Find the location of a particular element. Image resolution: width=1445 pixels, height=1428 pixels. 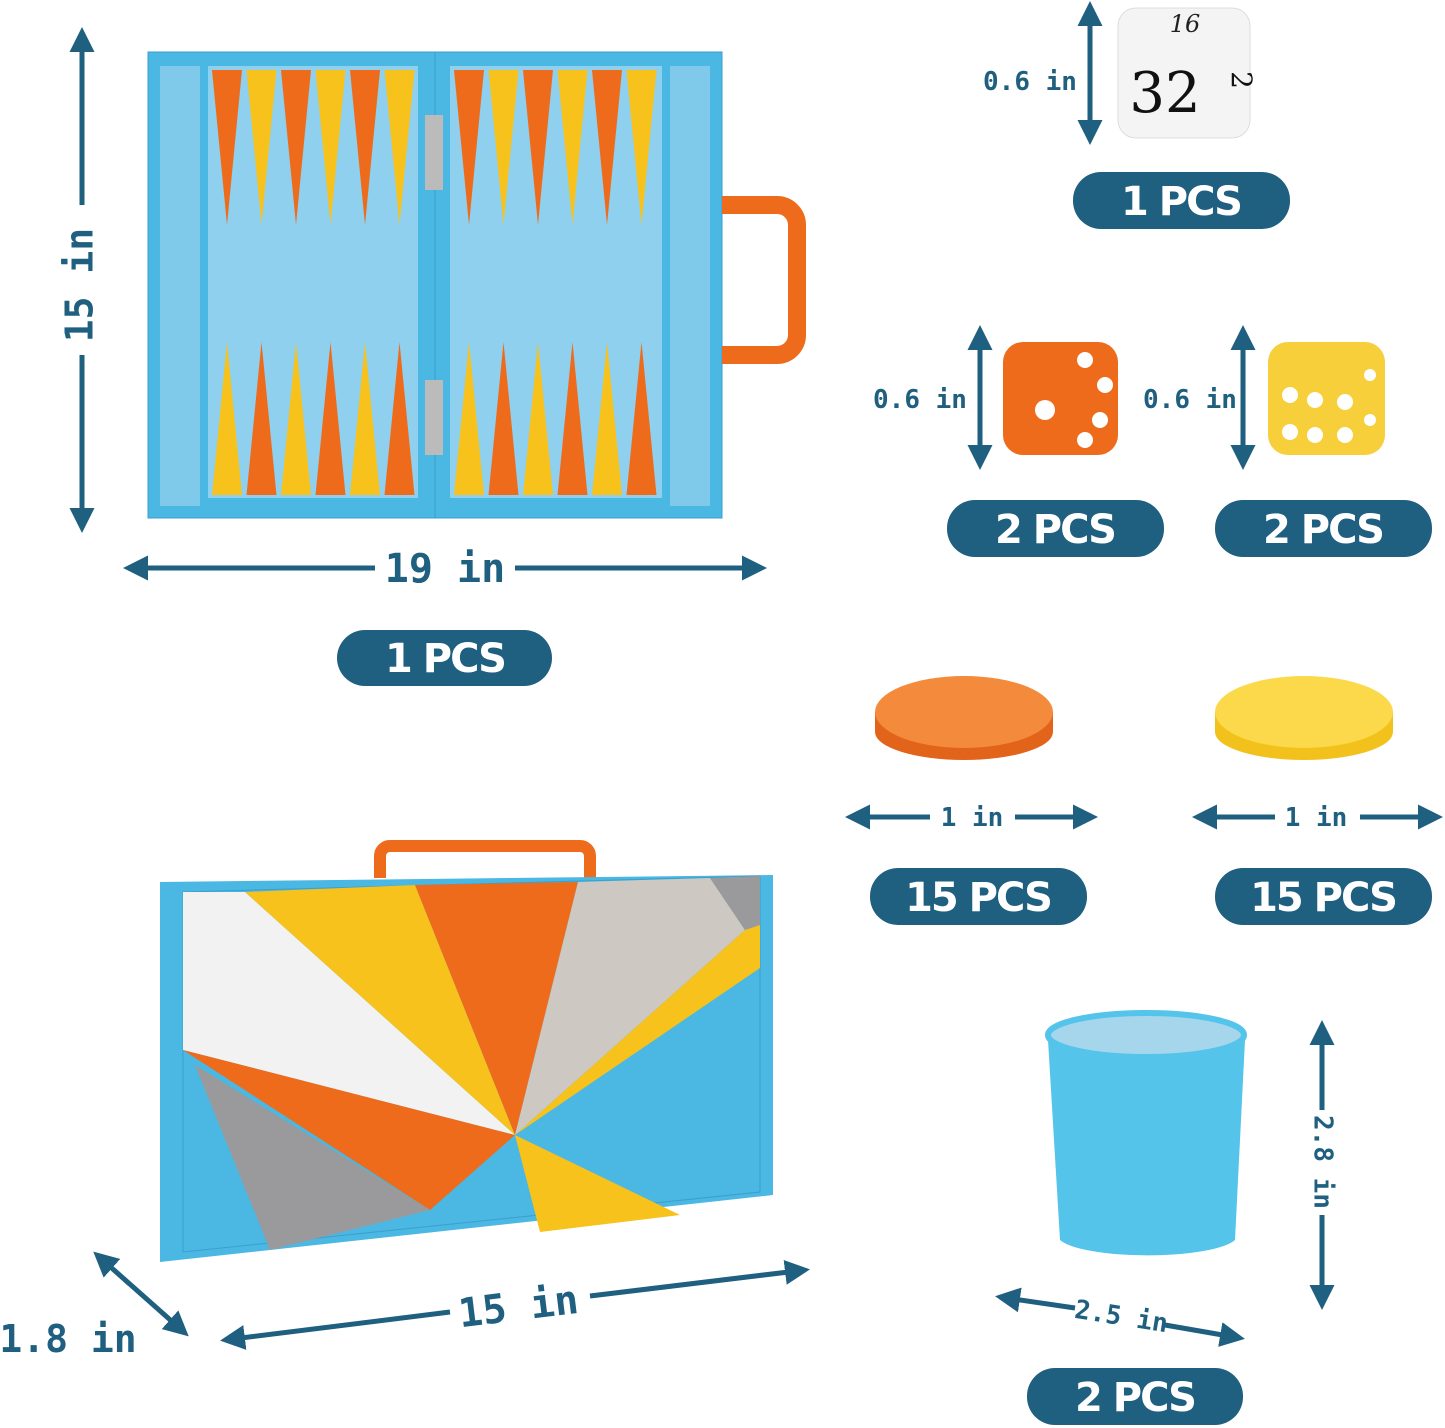

orange-checker is located at coordinates (964, 718).